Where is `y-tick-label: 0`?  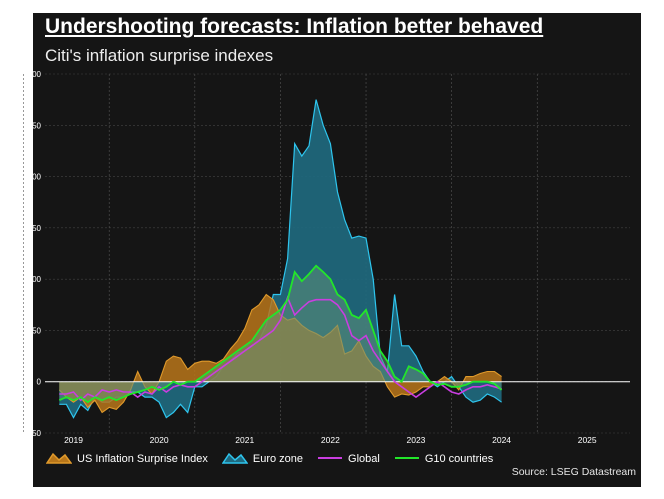
y-tick-label: 0 is located at coordinates (39, 382).